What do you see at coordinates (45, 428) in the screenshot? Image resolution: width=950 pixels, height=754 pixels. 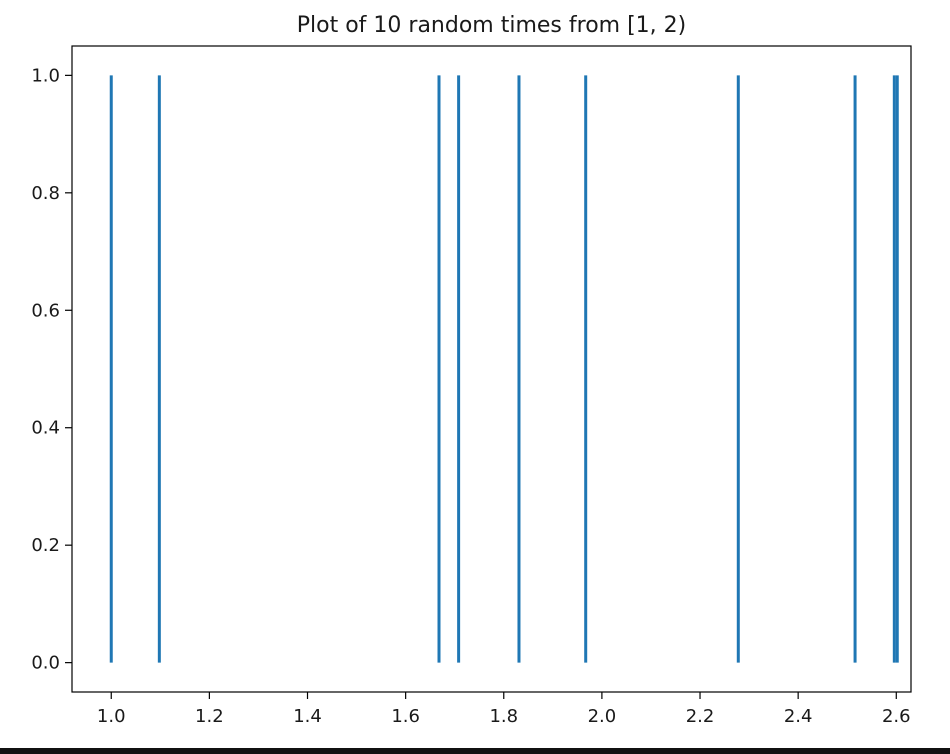 I see `y-tick-label: 0.4` at bounding box center [45, 428].